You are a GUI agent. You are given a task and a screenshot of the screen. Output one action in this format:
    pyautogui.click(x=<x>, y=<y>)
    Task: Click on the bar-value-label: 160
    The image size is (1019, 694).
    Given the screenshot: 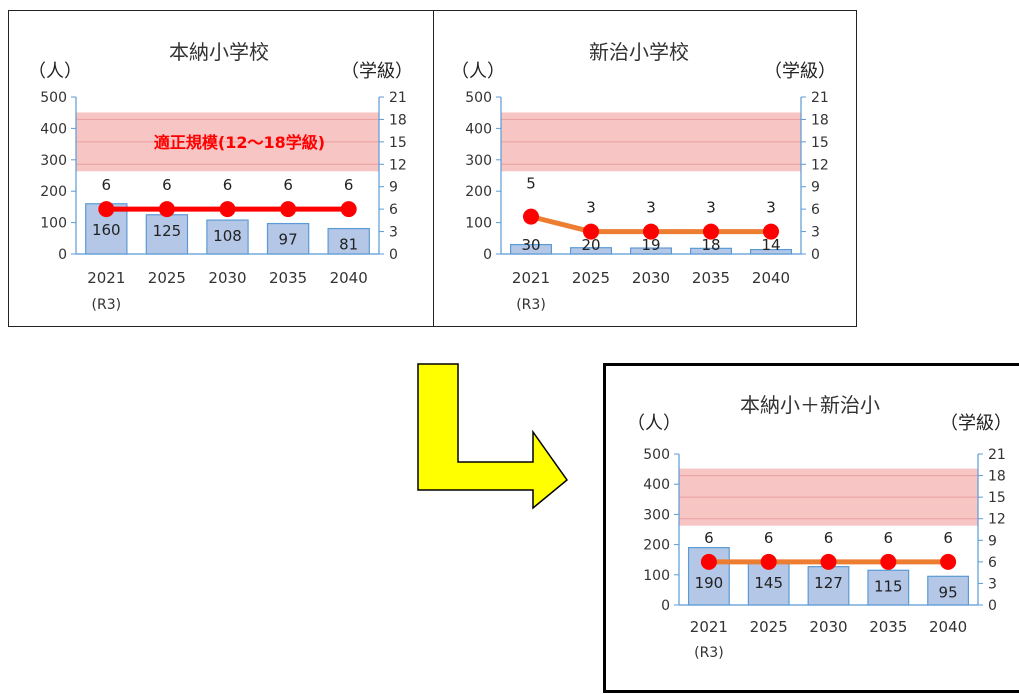 What is the action you would take?
    pyautogui.click(x=106, y=230)
    